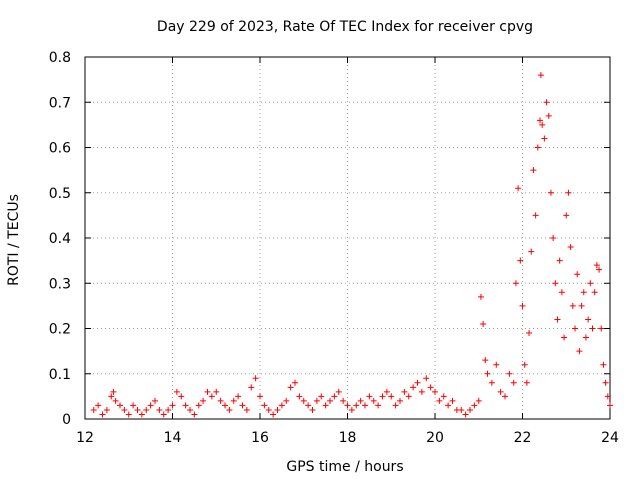  What do you see at coordinates (85, 438) in the screenshot?
I see `x-tick-label: 12` at bounding box center [85, 438].